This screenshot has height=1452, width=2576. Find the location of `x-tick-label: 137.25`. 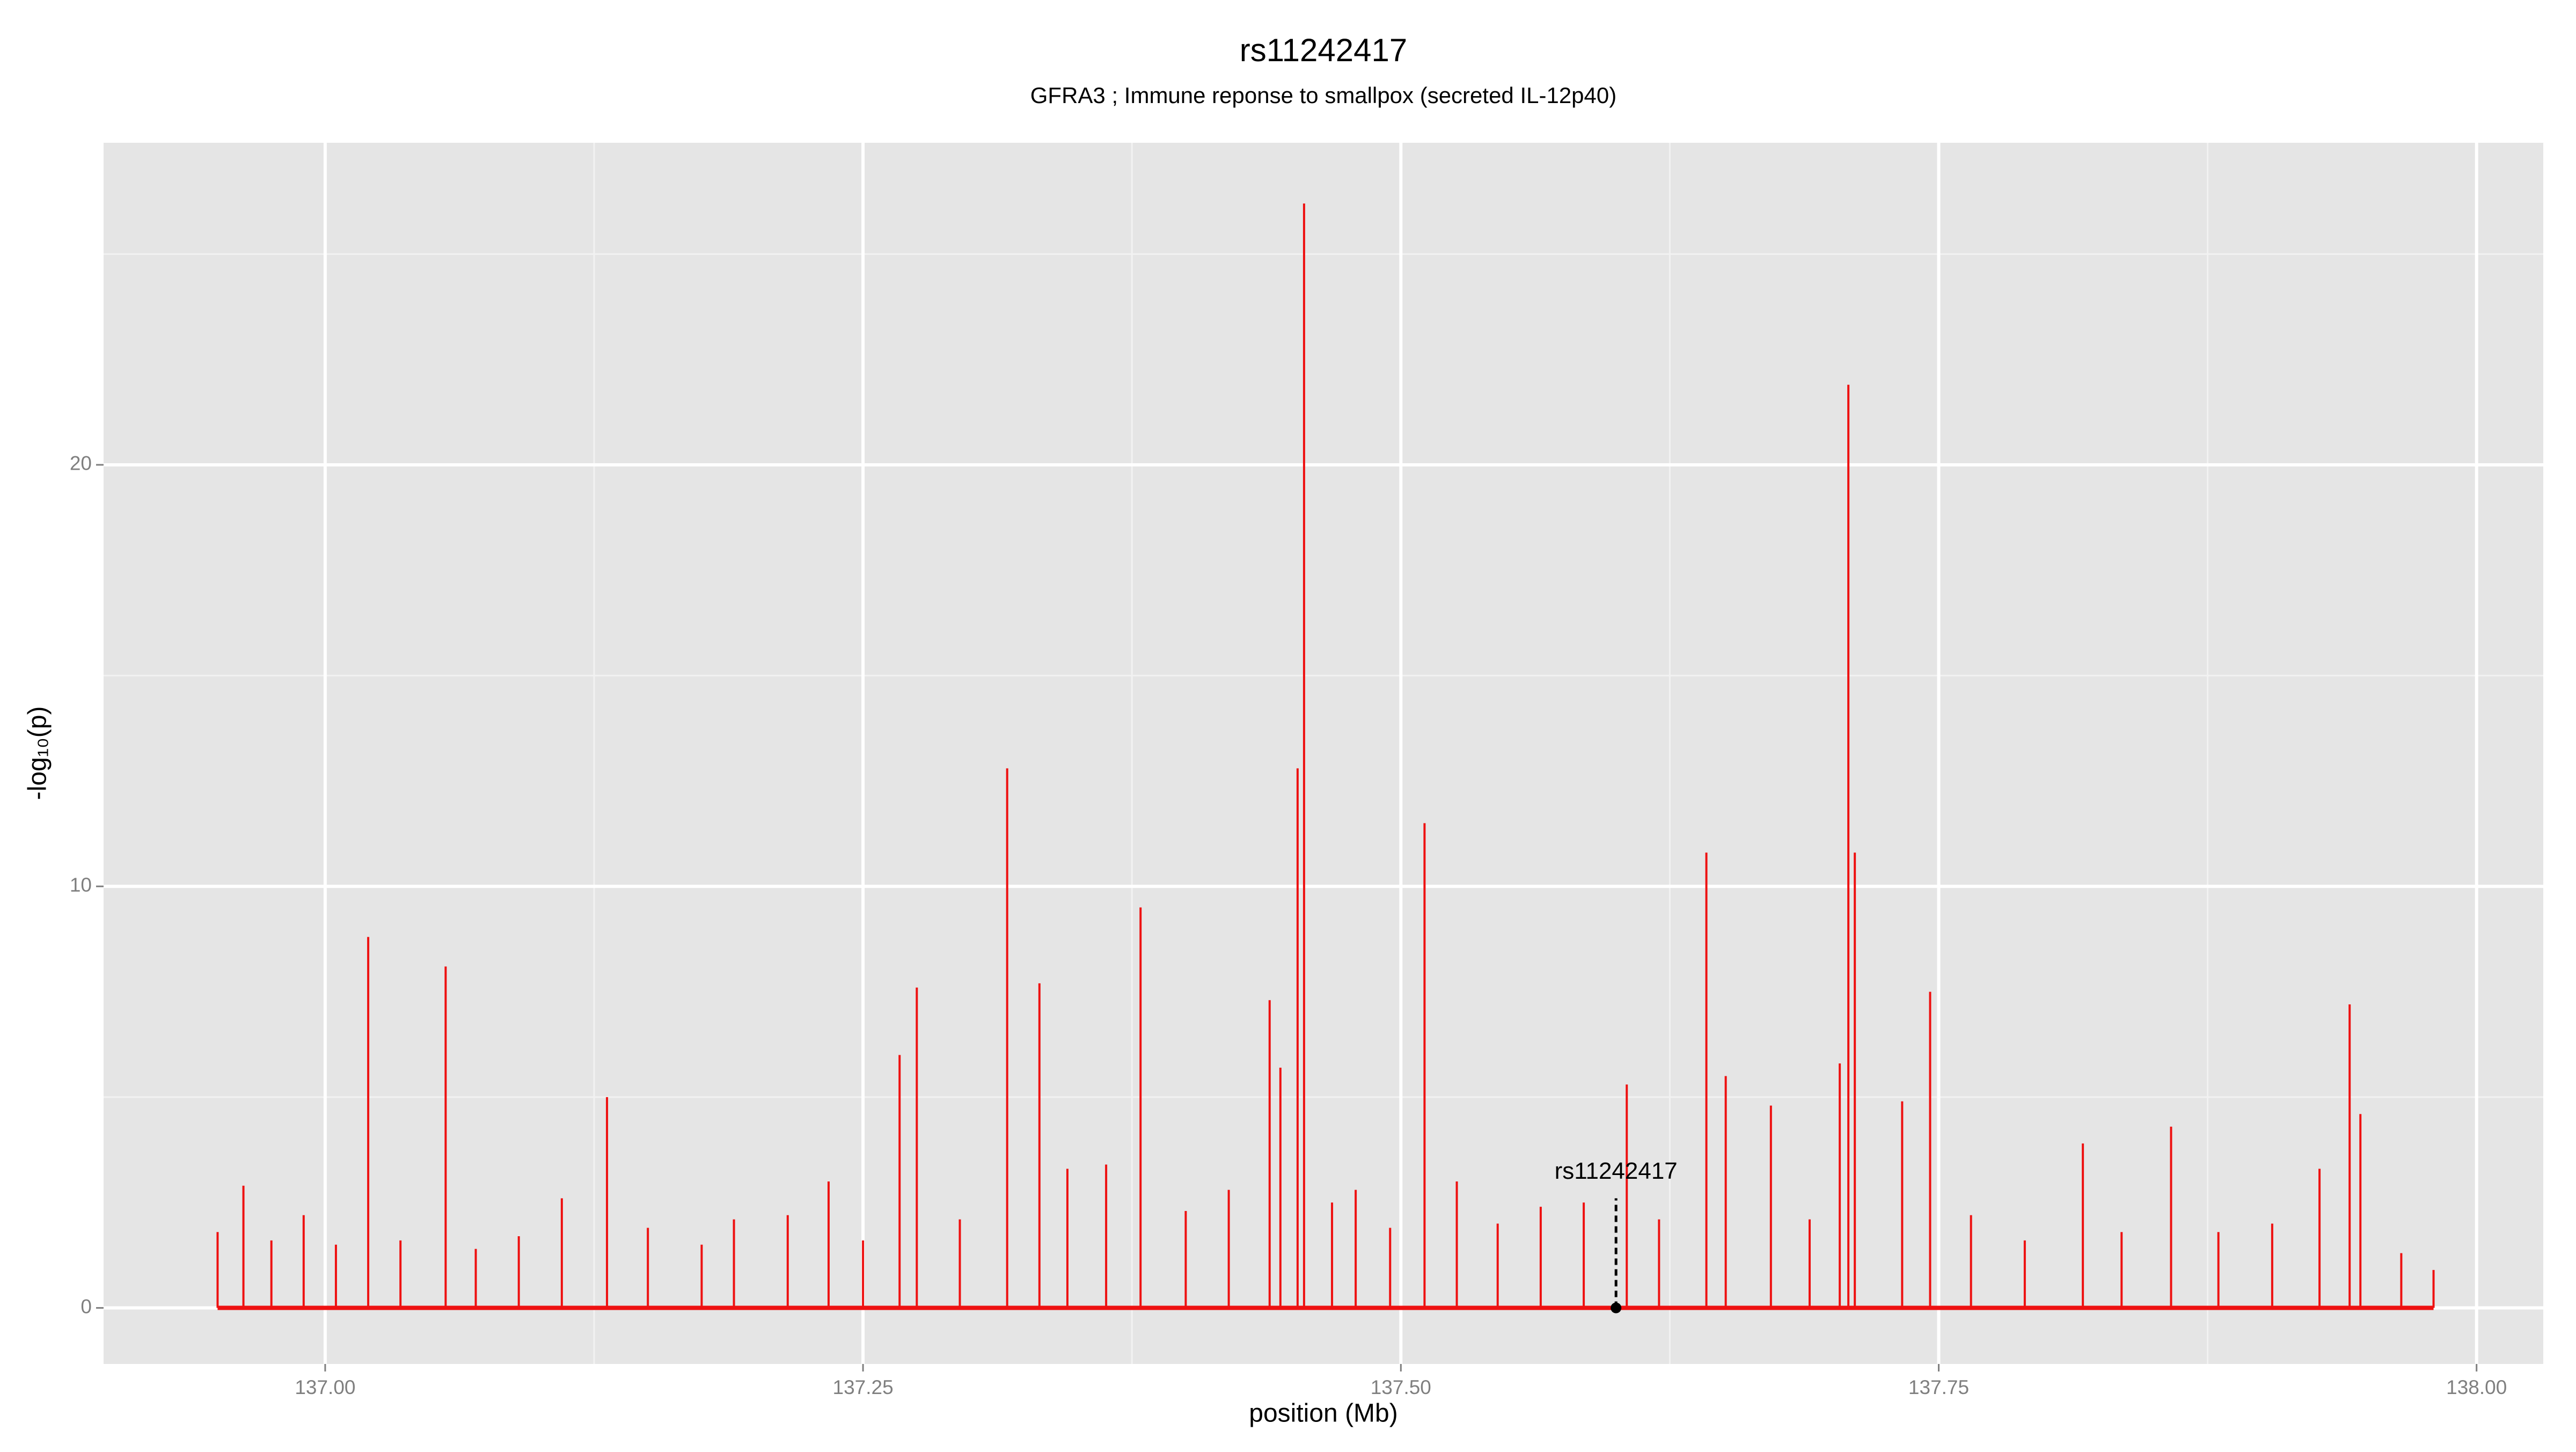

x-tick-label: 137.25 is located at coordinates (863, 1387).